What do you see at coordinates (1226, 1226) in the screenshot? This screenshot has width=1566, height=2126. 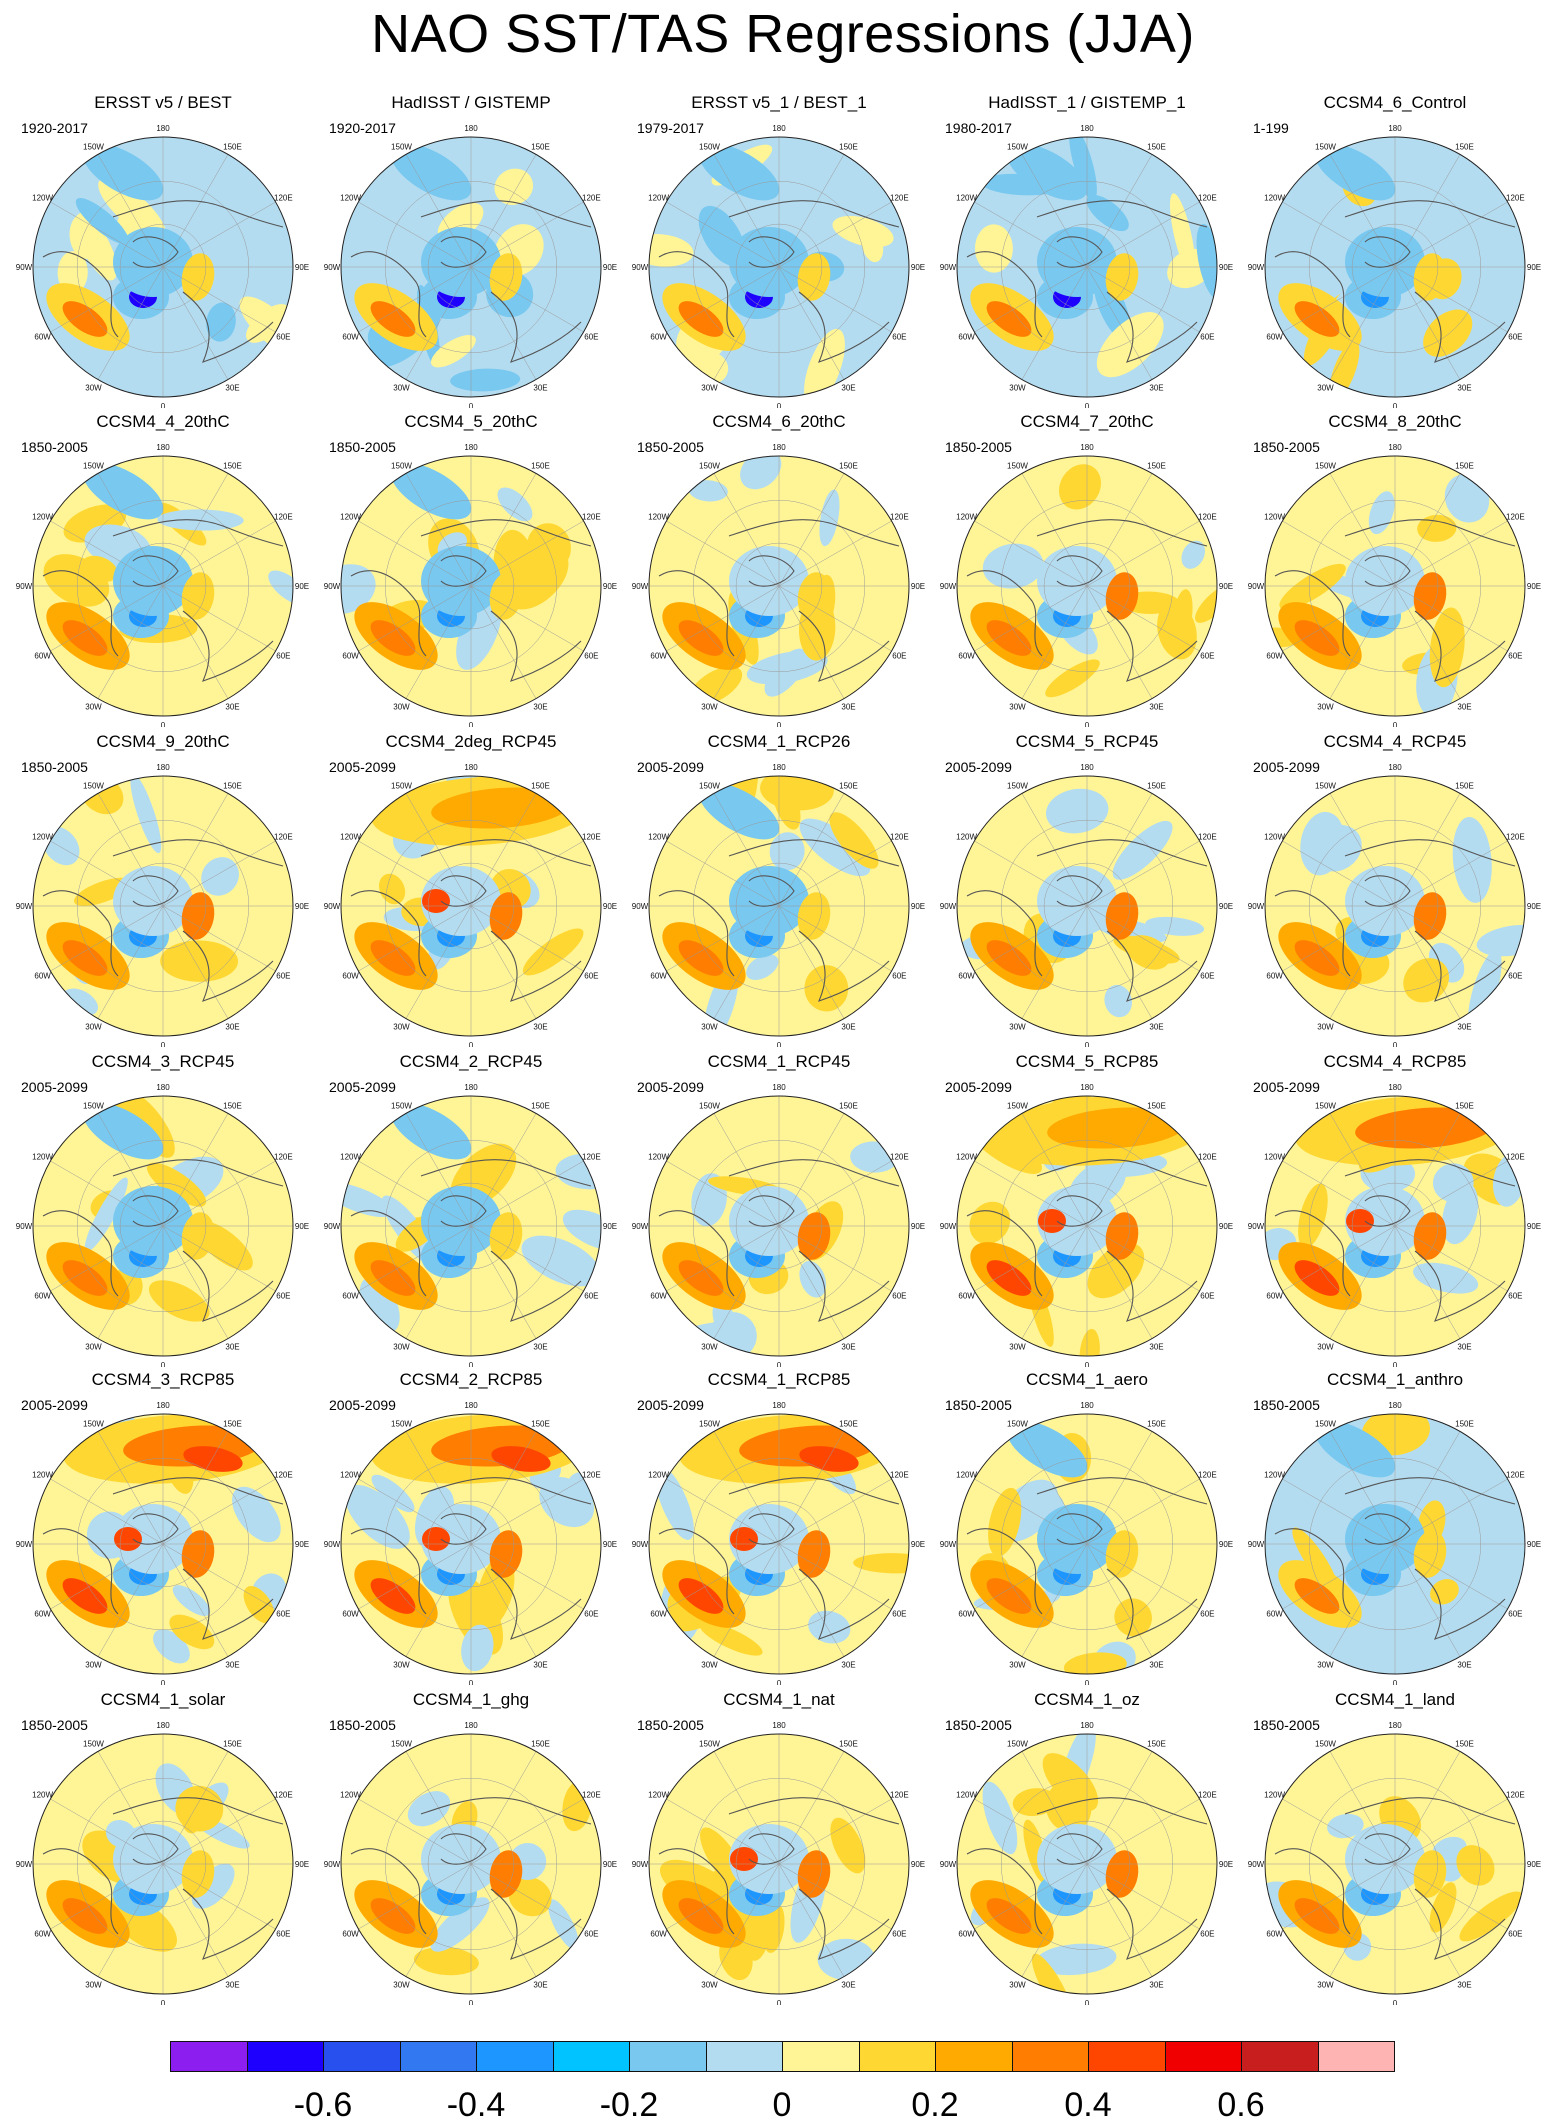 I see `longitude-label: 90E` at bounding box center [1226, 1226].